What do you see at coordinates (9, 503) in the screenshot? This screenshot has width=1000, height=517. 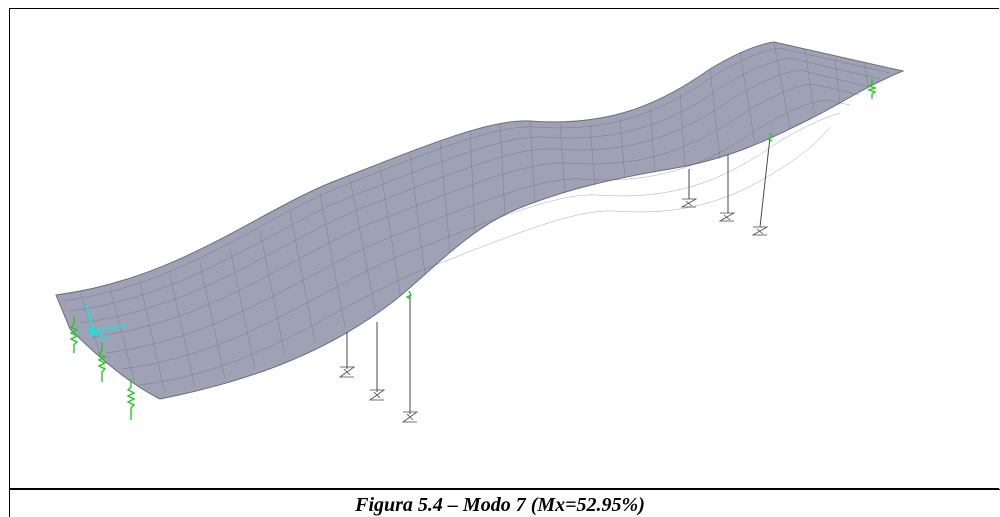 I see `caption-border` at bounding box center [9, 503].